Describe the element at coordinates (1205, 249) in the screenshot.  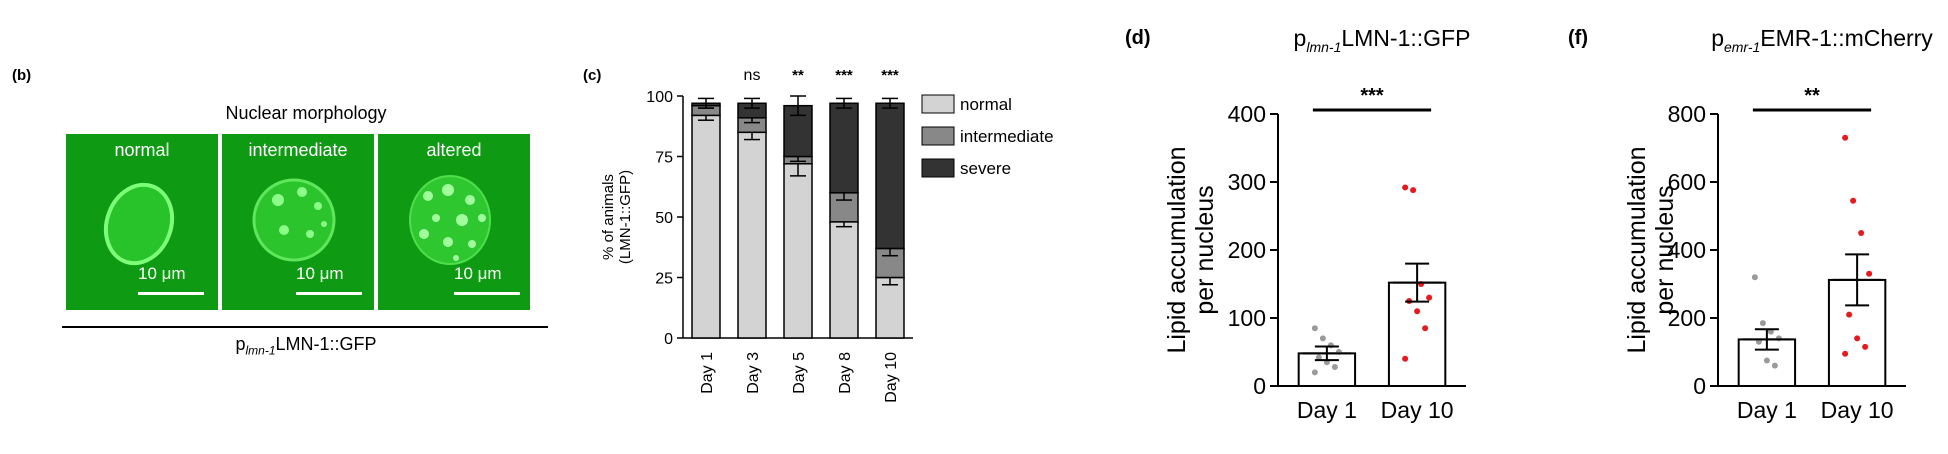
I see `chart-d-ylabel-line2: per nucleus` at that location.